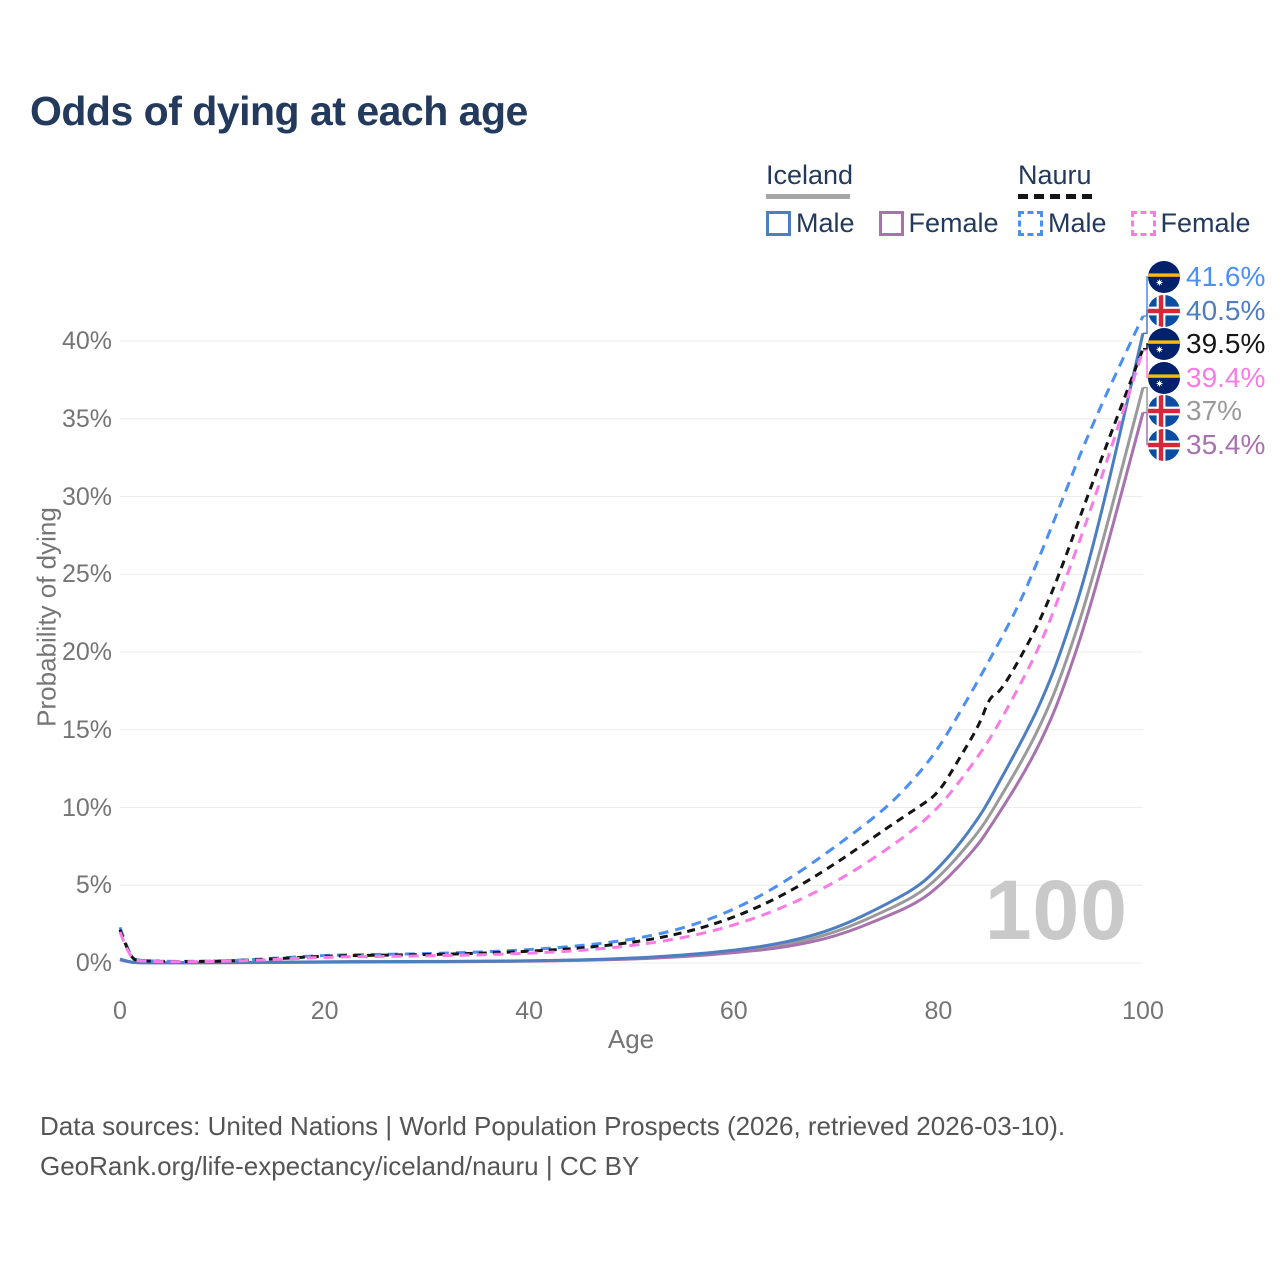 Image resolution: width=1280 pixels, height=1280 pixels. Describe the element at coordinates (279, 111) in the screenshot. I see `page-title: Odds of dying at each age` at that location.